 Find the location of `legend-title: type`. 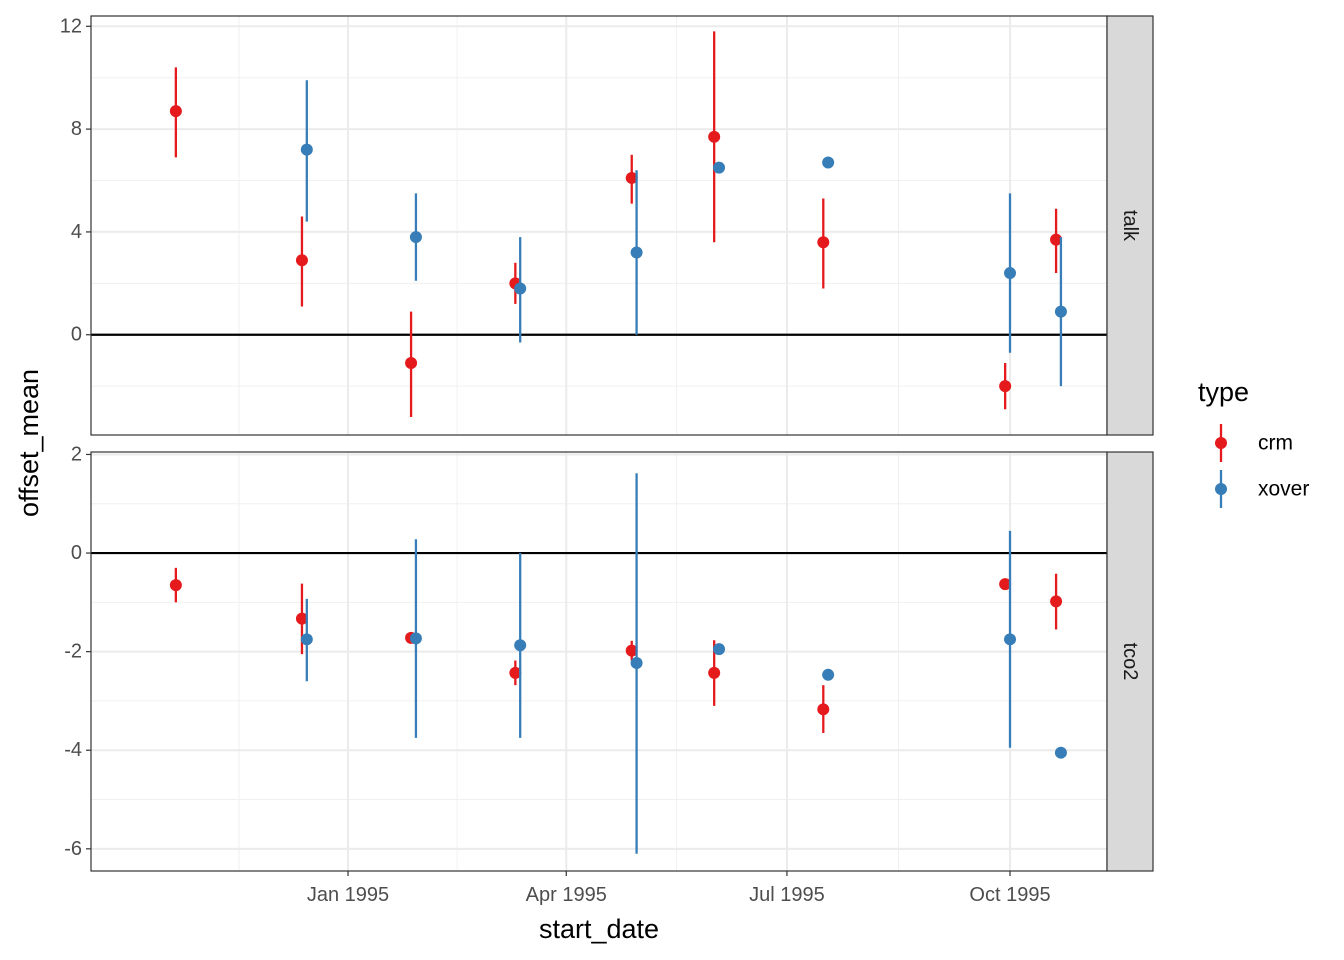

legend-title: type is located at coordinates (1223, 392).